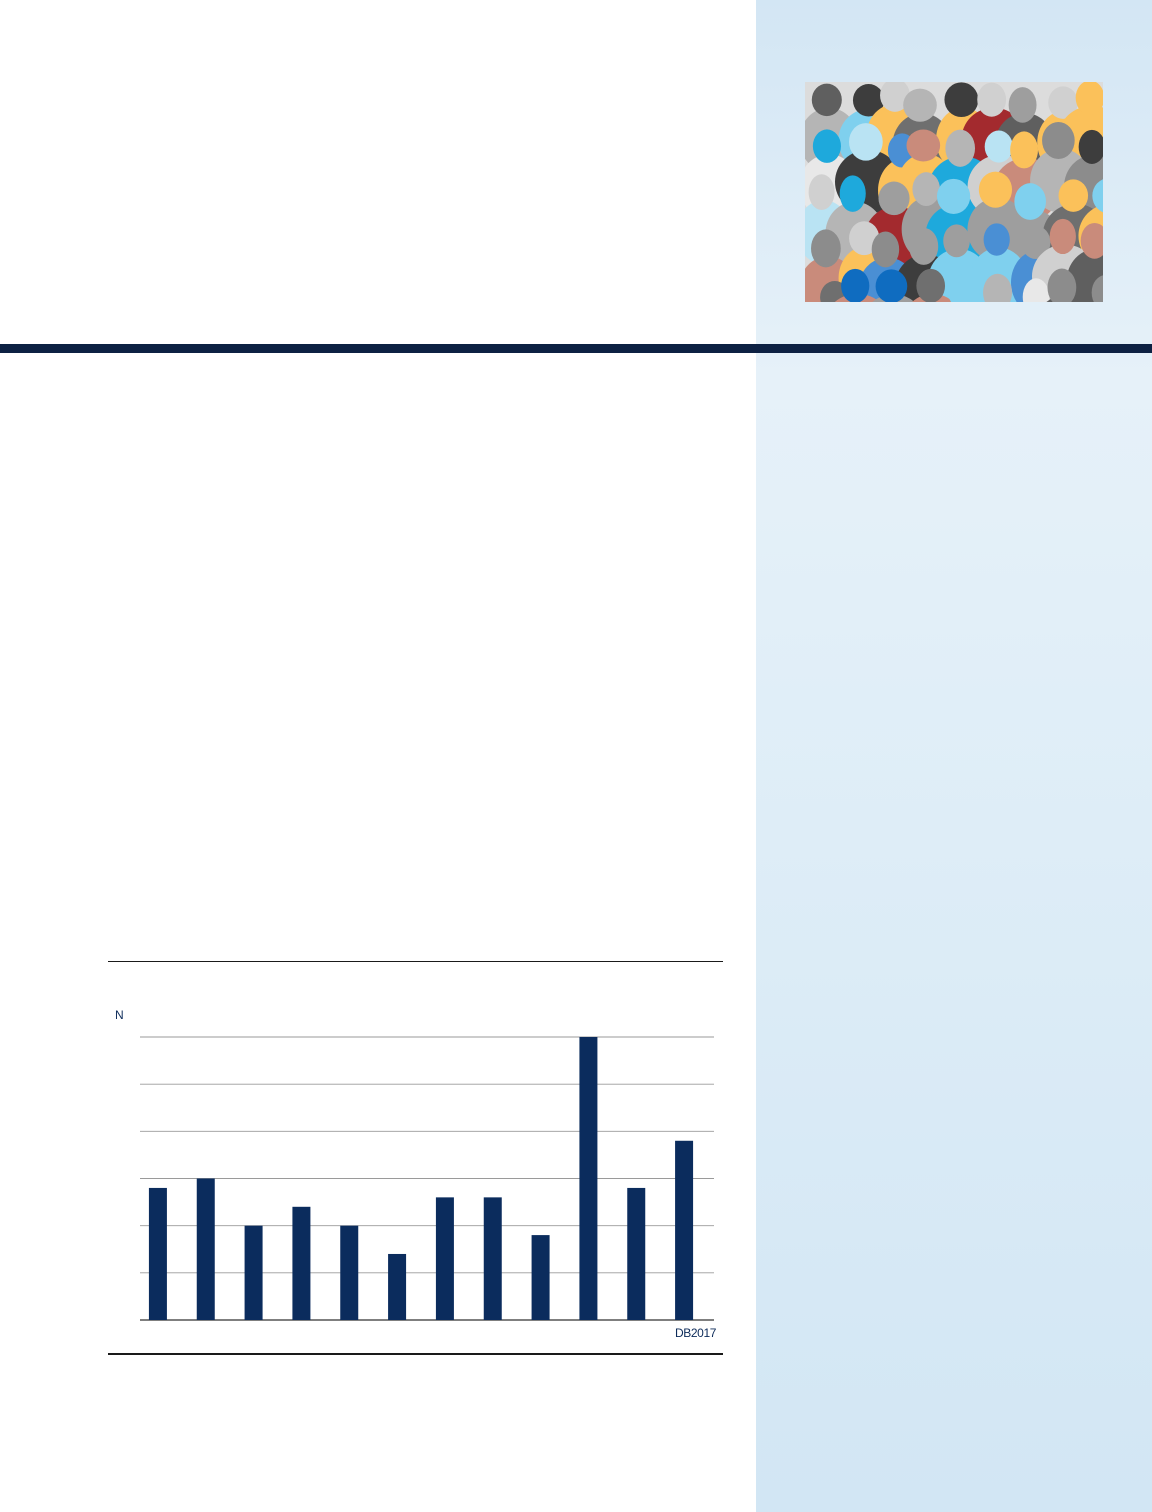 The width and height of the screenshot is (1152, 1512). Describe the element at coordinates (415, 961) in the screenshot. I see `chart-top-rule` at that location.